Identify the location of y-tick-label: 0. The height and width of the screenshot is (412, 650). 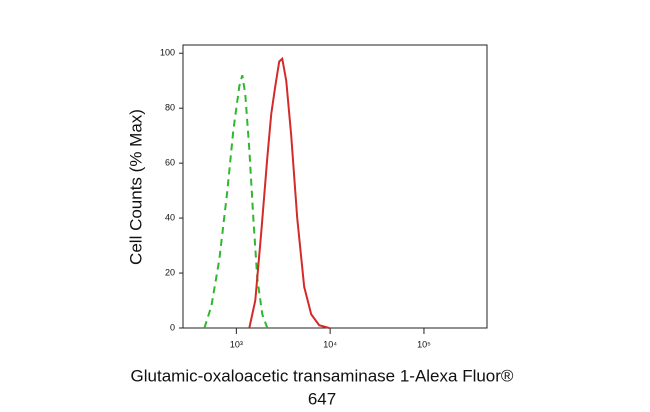
(172, 327).